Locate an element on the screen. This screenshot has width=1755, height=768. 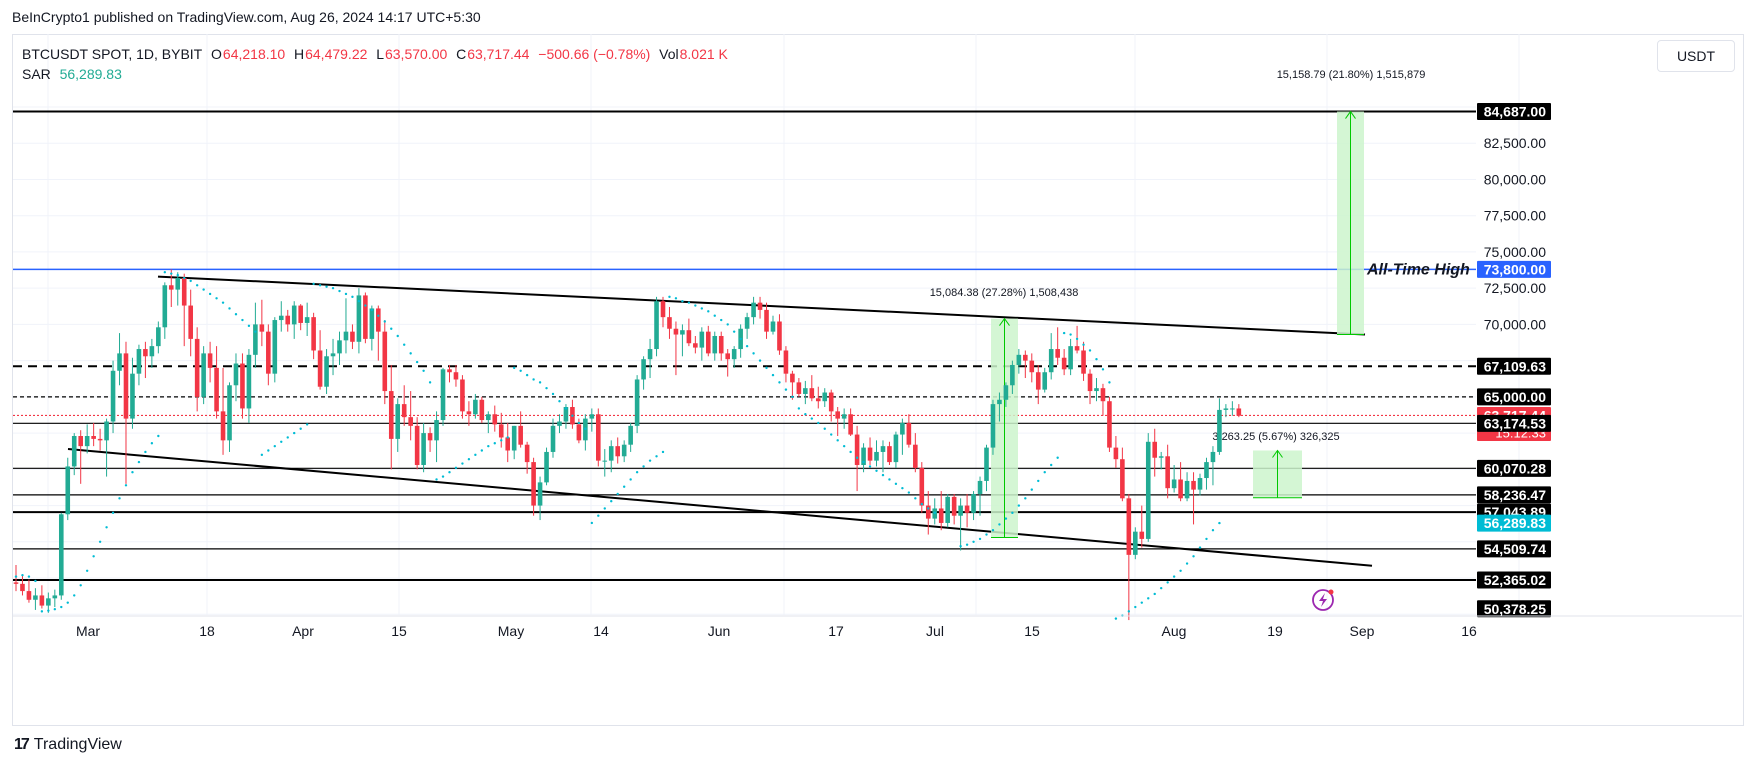
price-badge-label: 67,109.63 is located at coordinates (1515, 366).